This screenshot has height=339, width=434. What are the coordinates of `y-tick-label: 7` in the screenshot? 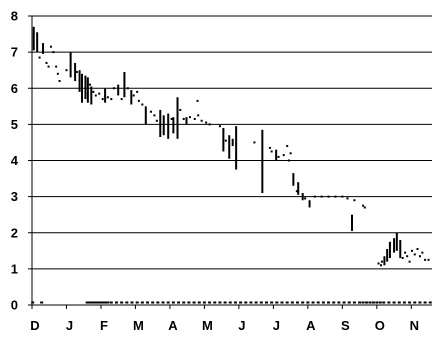 It's located at (14, 52).